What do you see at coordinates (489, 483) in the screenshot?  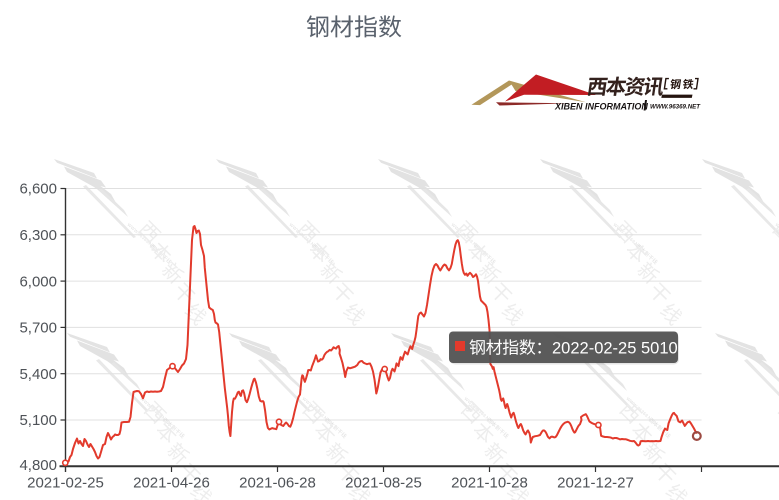 I see `svg-text: 2021-10-28` at bounding box center [489, 483].